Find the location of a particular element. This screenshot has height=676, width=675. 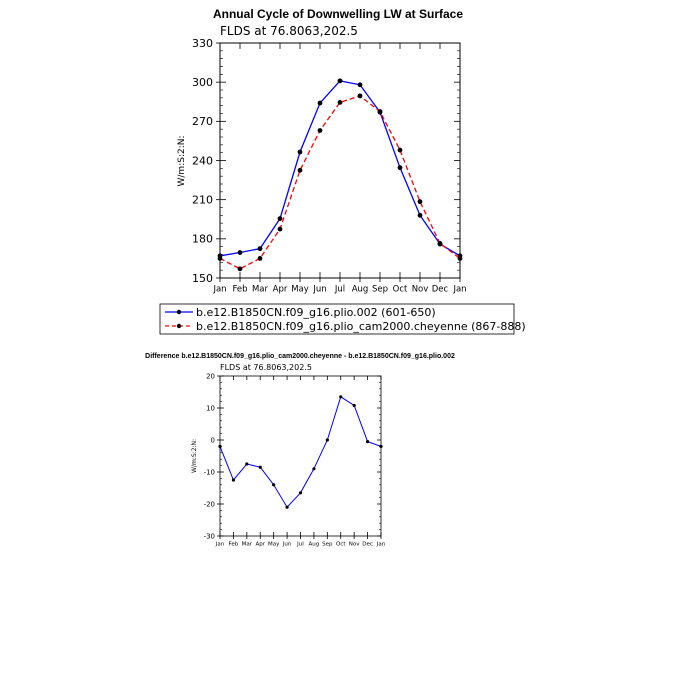

main-chart-ytick-label: 240 is located at coordinates (202, 160).